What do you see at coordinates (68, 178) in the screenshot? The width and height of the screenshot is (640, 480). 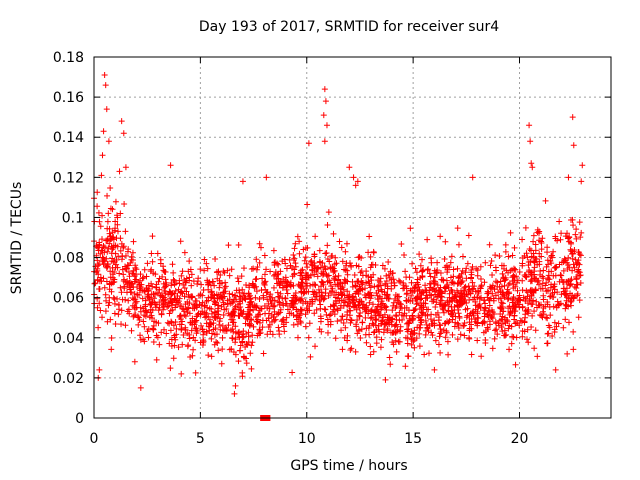 I see `y-tick-label: 0.12` at bounding box center [68, 178].